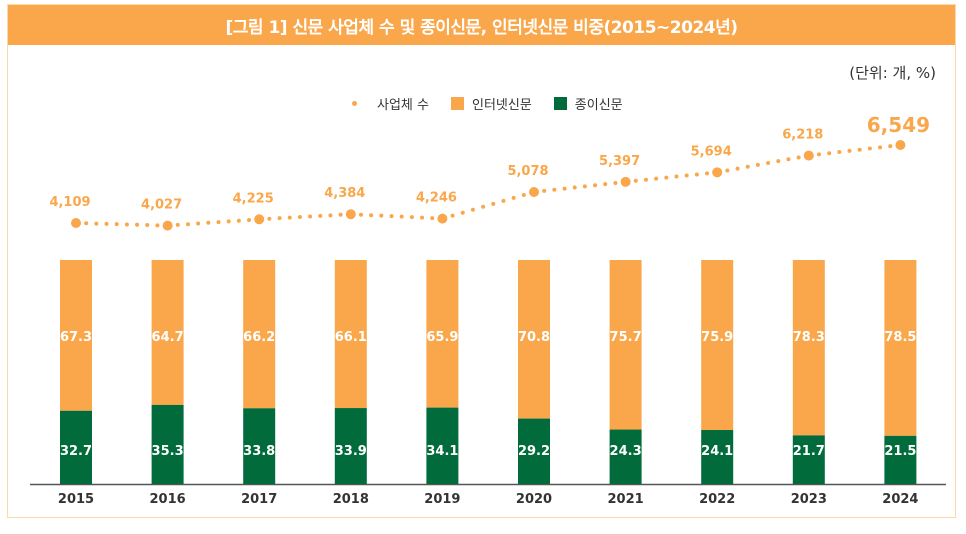 This screenshot has height=534, width=966. What do you see at coordinates (625, 456) in the screenshot?
I see `bar-paper-2021` at bounding box center [625, 456].